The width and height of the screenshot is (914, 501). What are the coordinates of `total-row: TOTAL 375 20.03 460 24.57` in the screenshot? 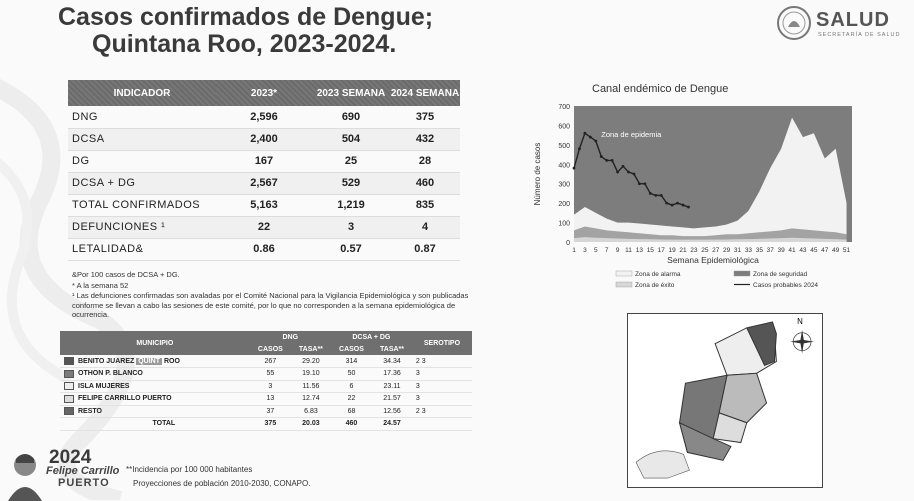 It's located at (266, 424).